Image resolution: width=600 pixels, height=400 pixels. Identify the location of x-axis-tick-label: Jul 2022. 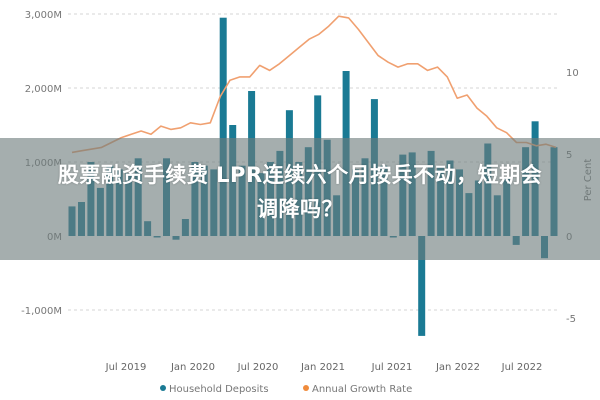
(522, 367).